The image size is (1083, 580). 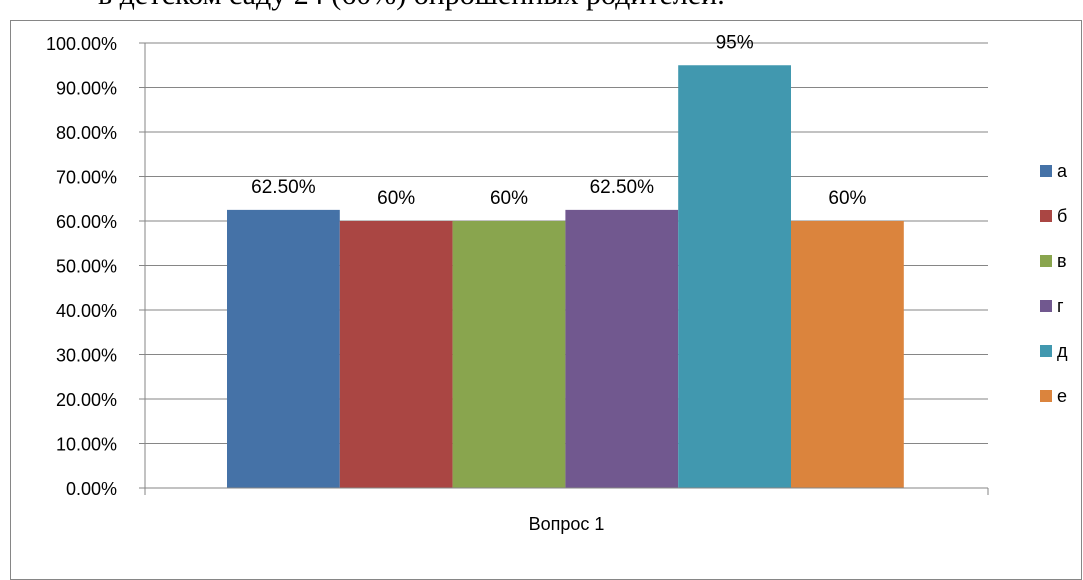 What do you see at coordinates (735, 42) in the screenshot?
I see `data-label: 95%` at bounding box center [735, 42].